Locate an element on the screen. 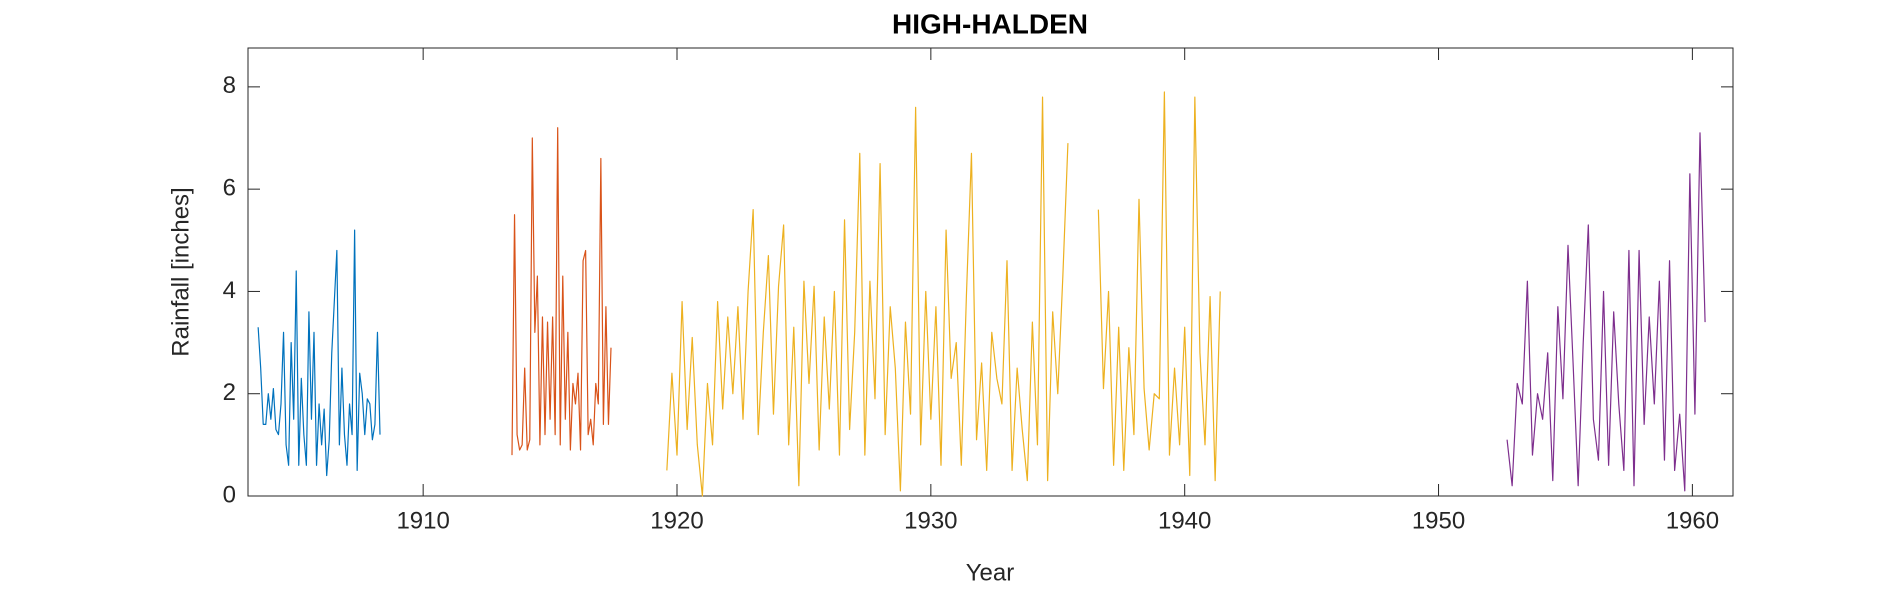 Image resolution: width=1890 pixels, height=591 pixels. y-tick-label: 8 is located at coordinates (229, 85).